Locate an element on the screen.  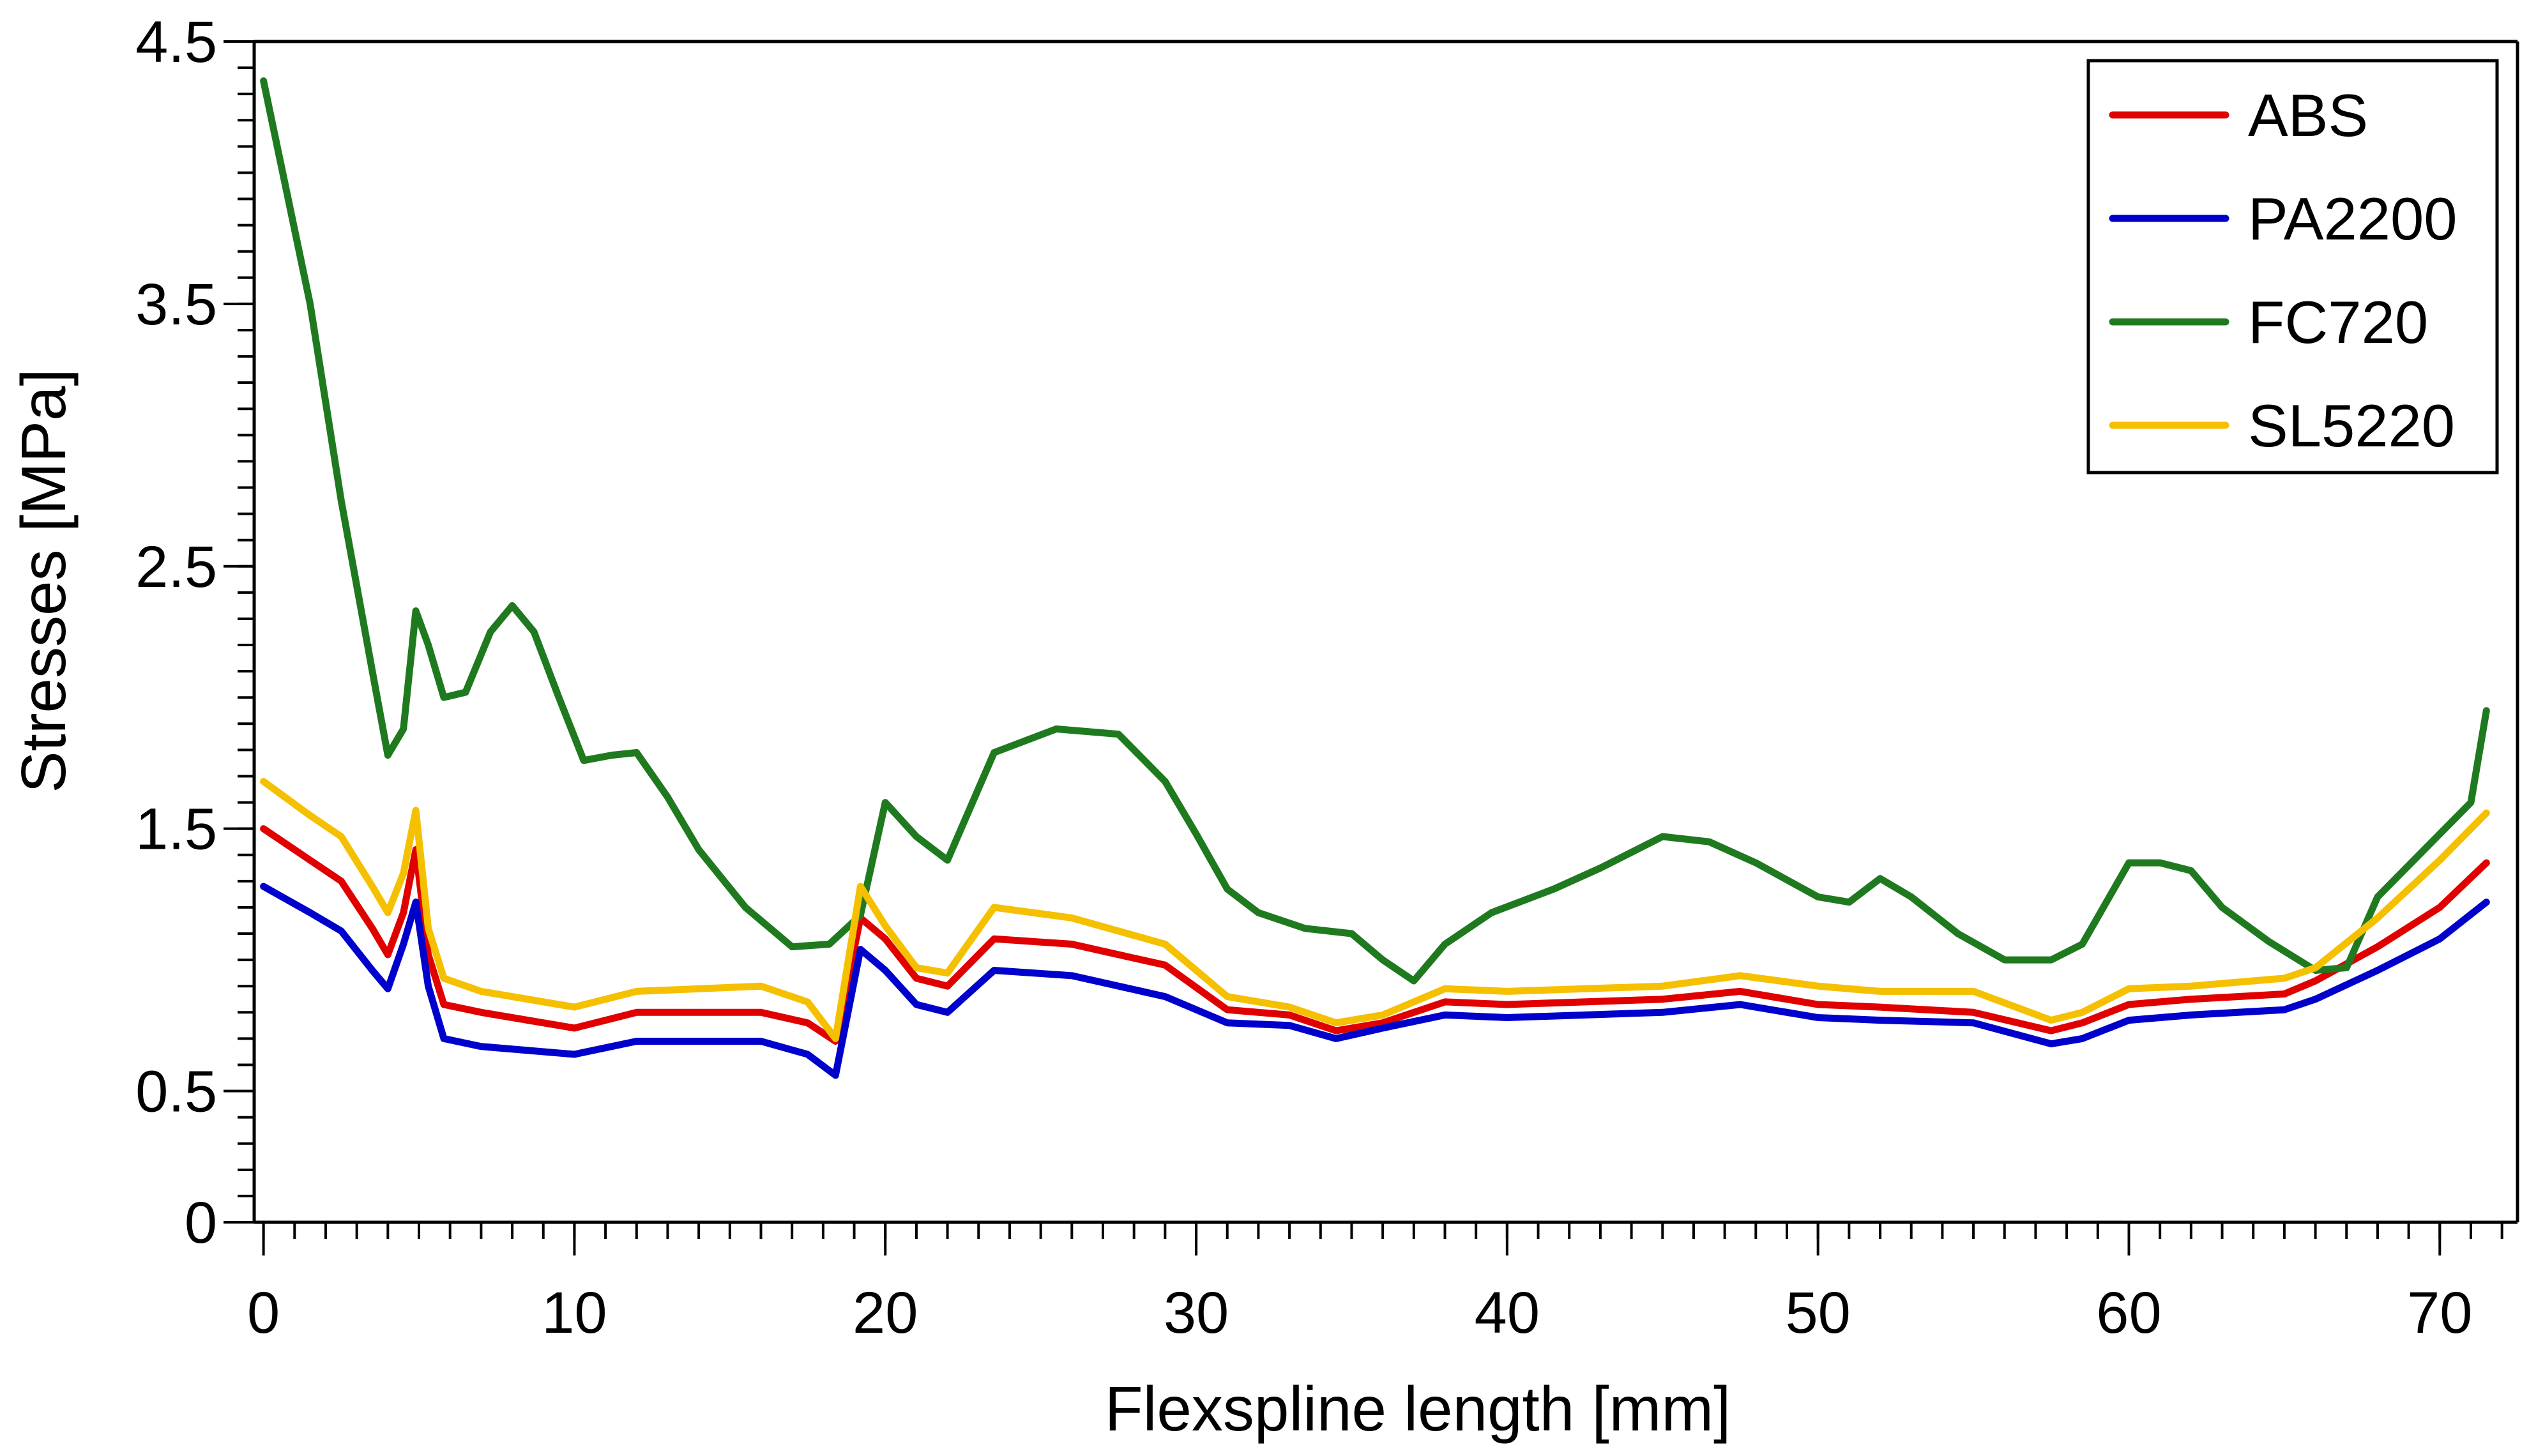
y-tick-label: 2.5 is located at coordinates (176, 567).